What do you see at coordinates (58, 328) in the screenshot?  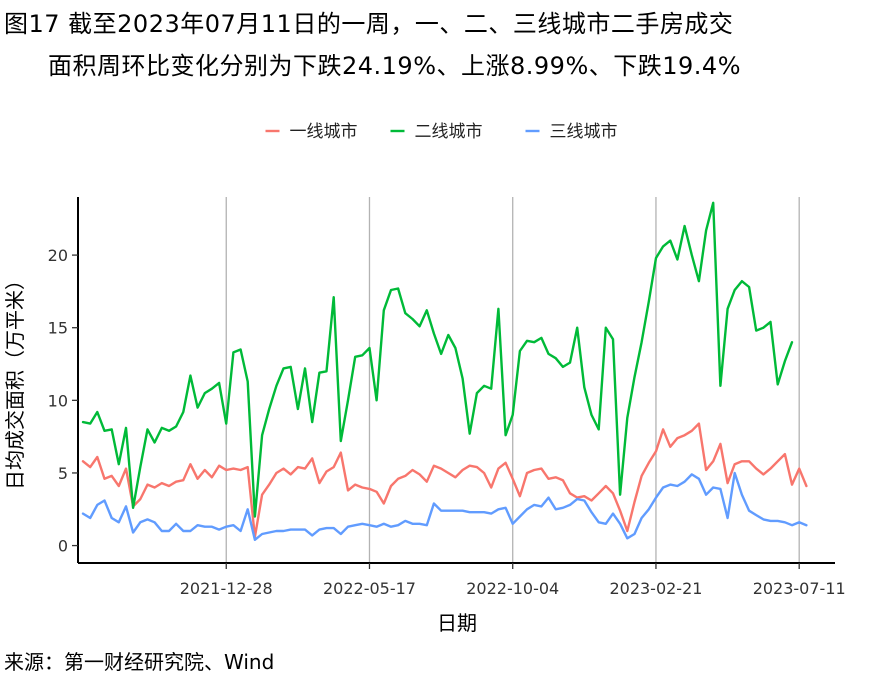 I see `y-tick-label: 15` at bounding box center [58, 328].